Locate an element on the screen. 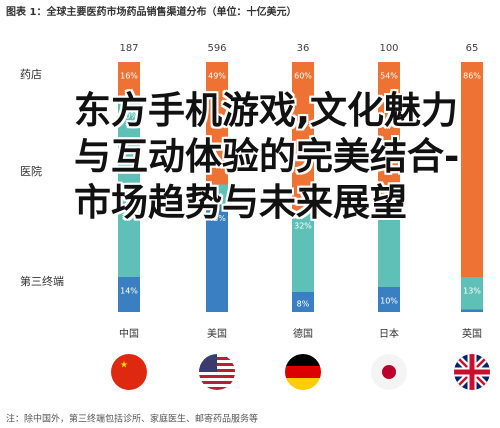 The height and width of the screenshot is (428, 500). value-label: 60% is located at coordinates (303, 76).